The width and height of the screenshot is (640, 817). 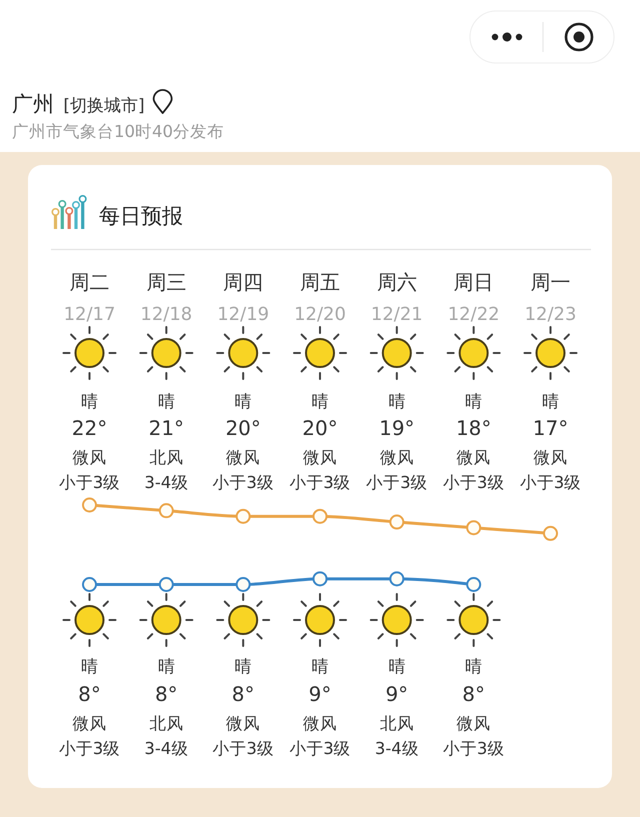 What do you see at coordinates (396, 297) in the screenshot?
I see `x-tick-label: 周六 12/21` at bounding box center [396, 297].